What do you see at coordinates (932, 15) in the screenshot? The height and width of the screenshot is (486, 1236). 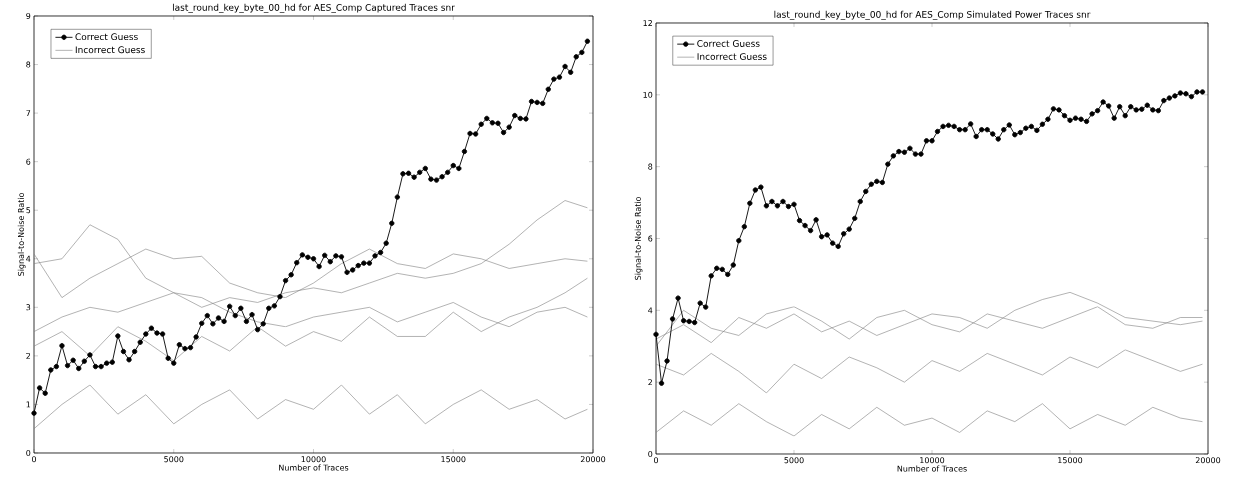 I see `chart-title: last_round_key_byte_00_hd for AES_Comp Simulated Power Traces snr` at bounding box center [932, 15].